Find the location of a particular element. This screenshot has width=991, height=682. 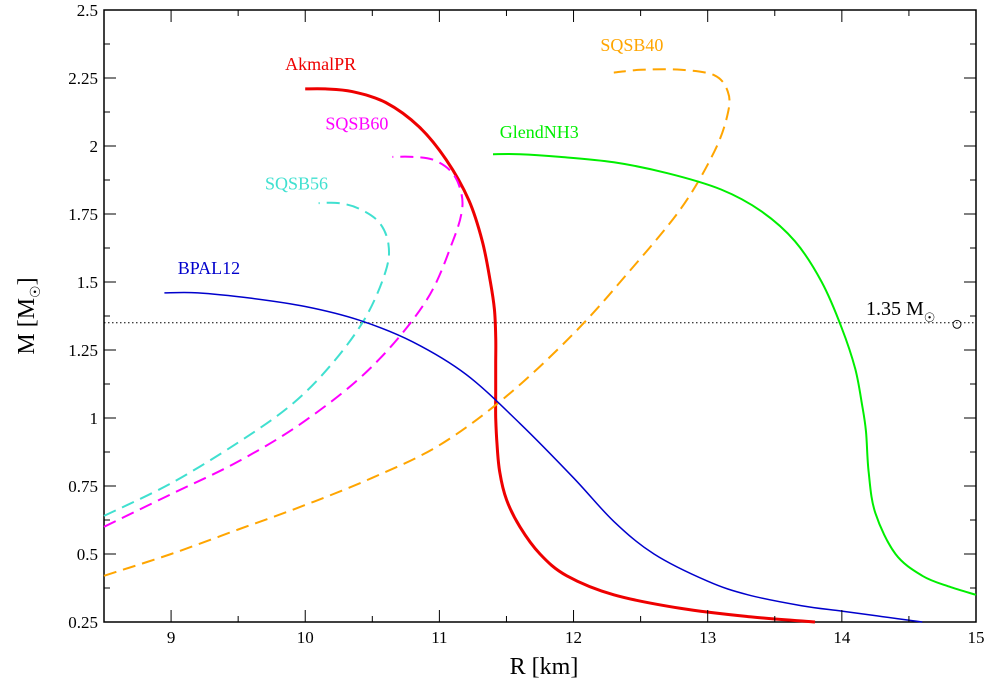

x-tick-label: 10 is located at coordinates (305, 637).